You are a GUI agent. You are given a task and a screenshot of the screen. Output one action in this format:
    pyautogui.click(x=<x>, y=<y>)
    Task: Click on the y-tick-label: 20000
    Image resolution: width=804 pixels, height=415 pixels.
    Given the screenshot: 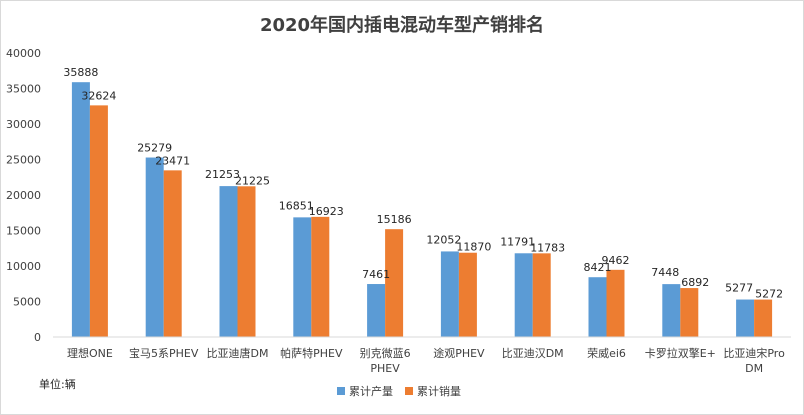 What is the action you would take?
    pyautogui.click(x=23, y=195)
    